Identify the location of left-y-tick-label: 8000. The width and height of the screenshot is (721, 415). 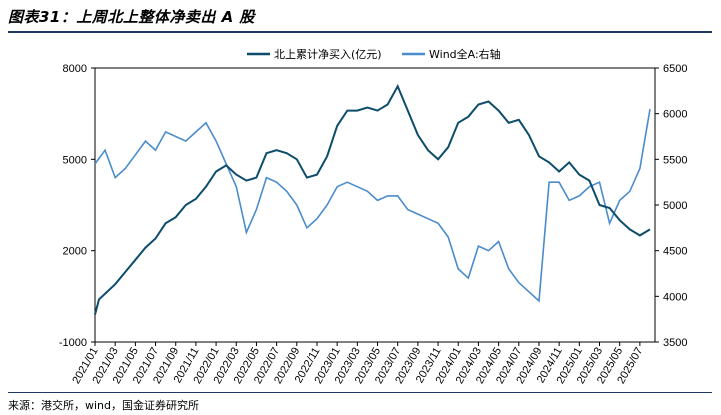
(75, 69).